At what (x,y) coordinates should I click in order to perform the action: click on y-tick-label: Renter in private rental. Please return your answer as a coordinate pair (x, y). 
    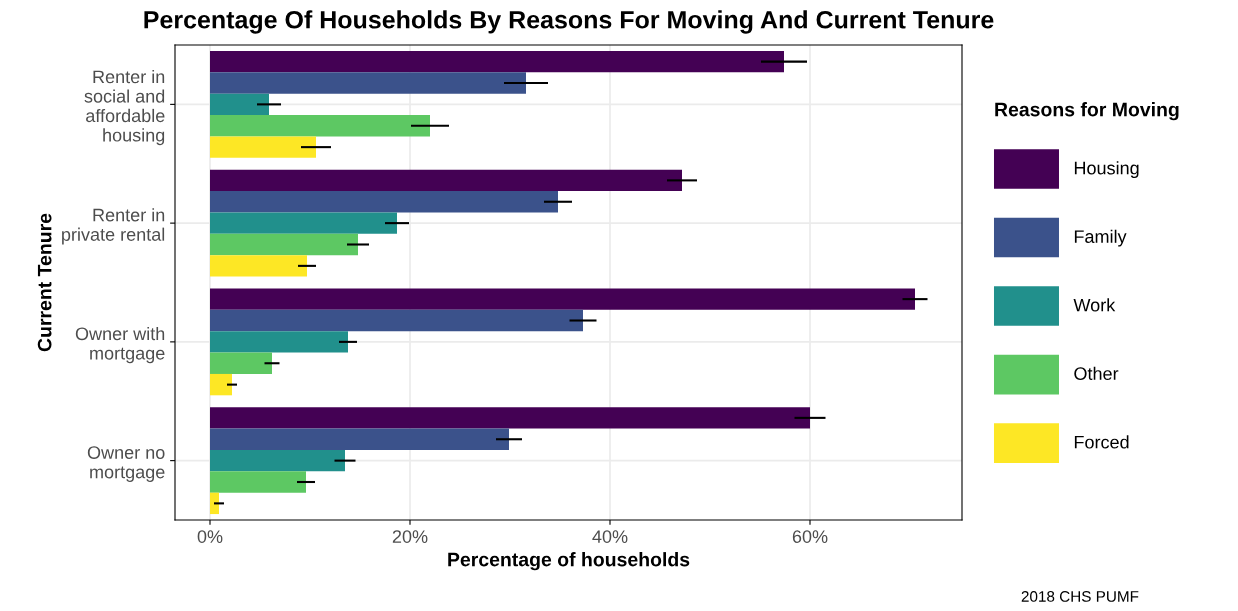
    Looking at the image, I should click on (113, 226).